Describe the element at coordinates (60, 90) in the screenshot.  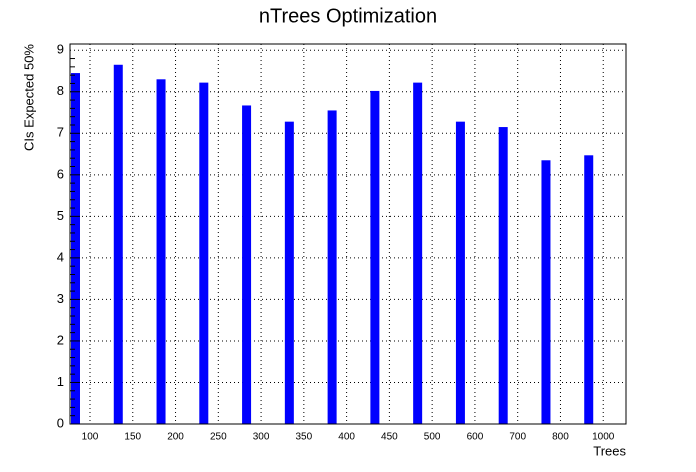
I see `y-tick-label: 8` at that location.